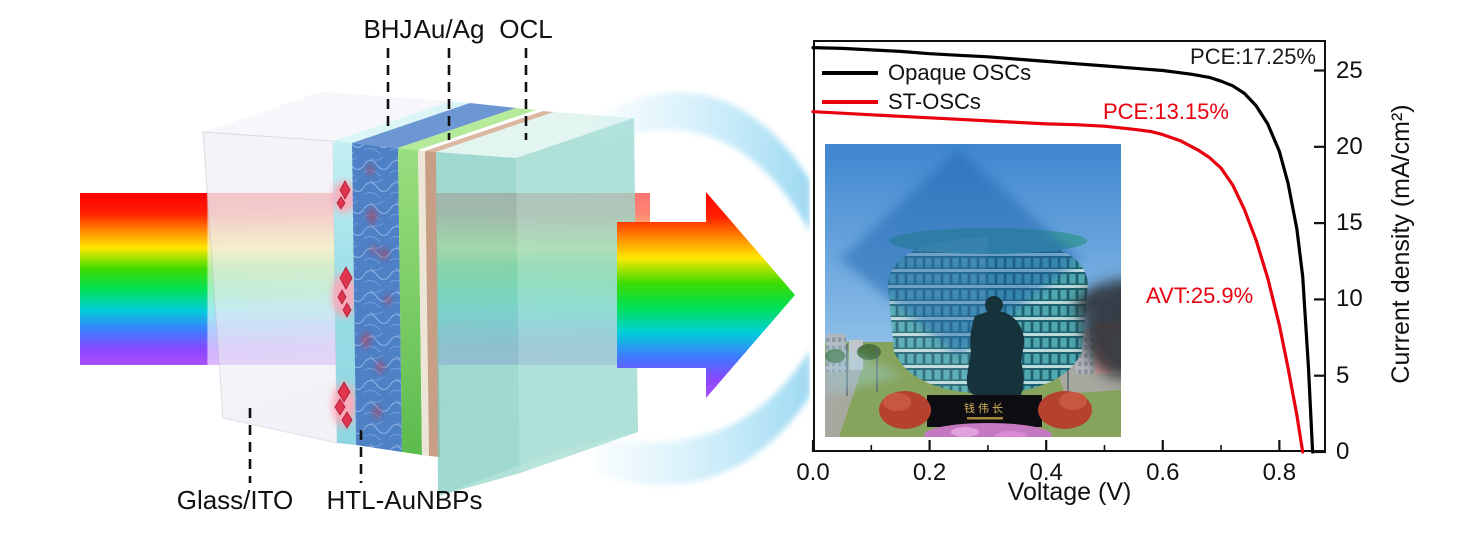 The image size is (1471, 552). Describe the element at coordinates (401, 273) in the screenshot. I see `htl-aunbps-layer` at that location.